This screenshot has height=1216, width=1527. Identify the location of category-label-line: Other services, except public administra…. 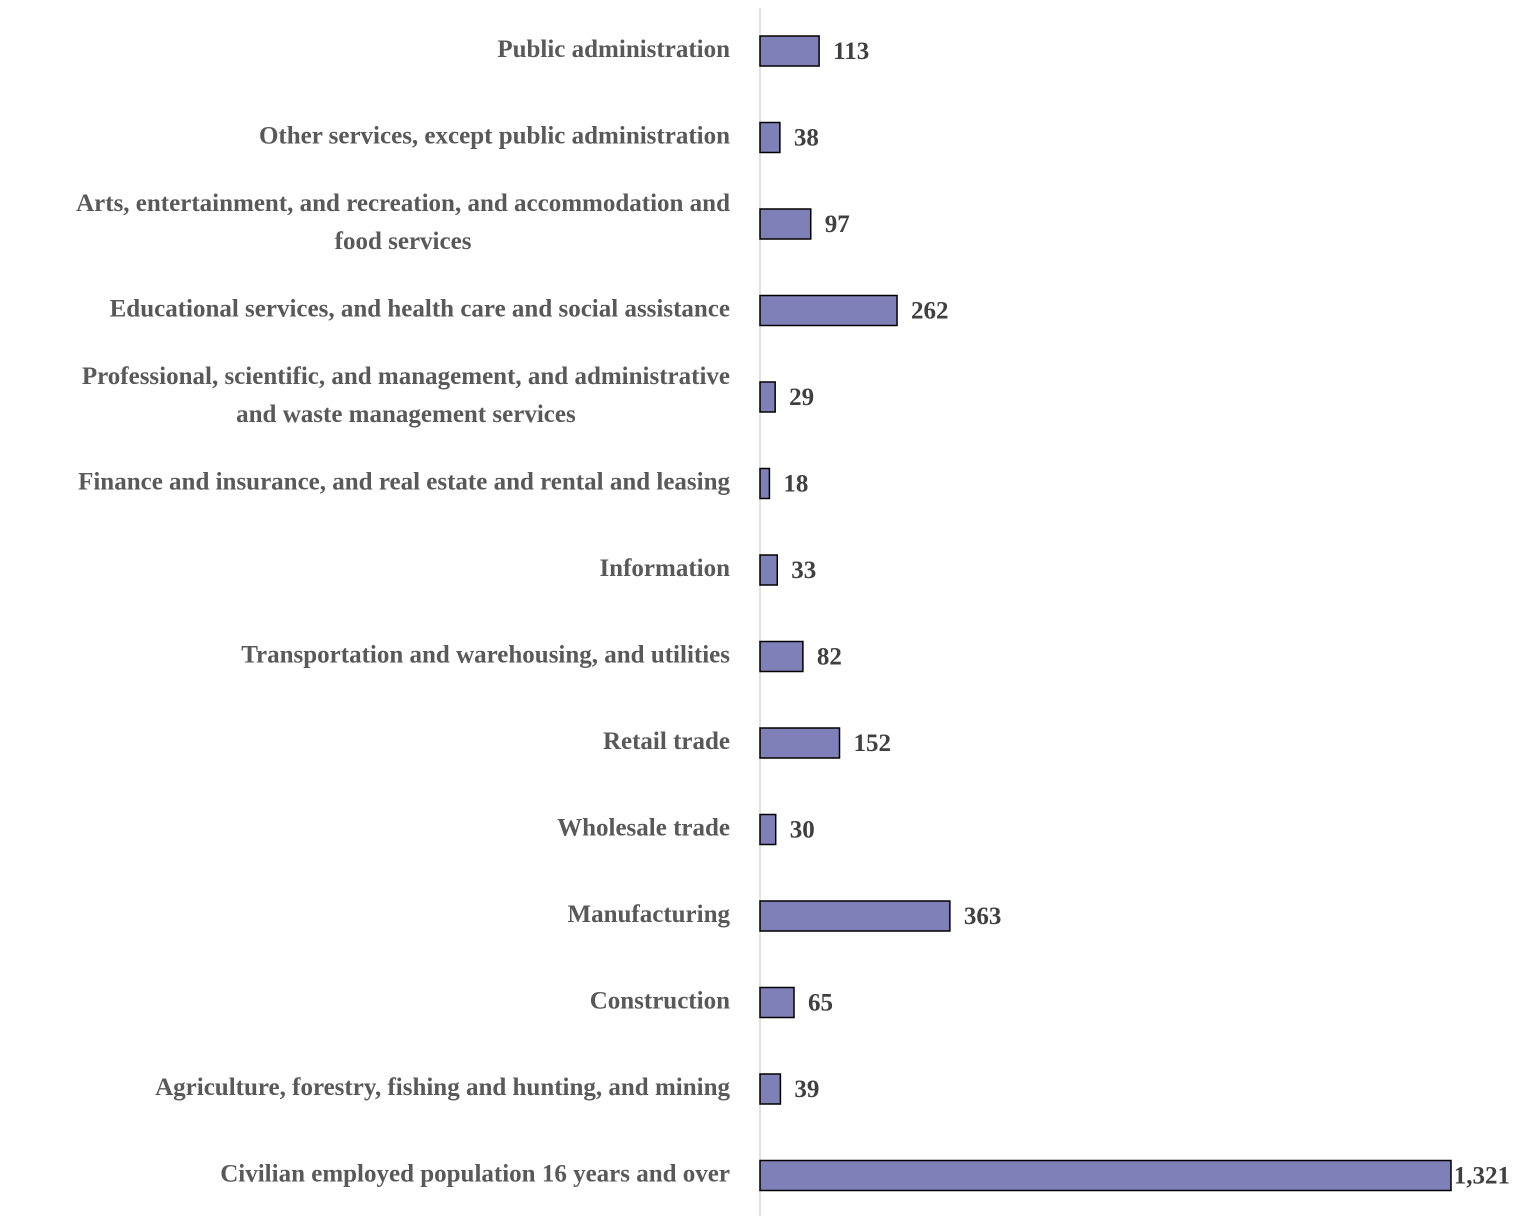
(494, 136).